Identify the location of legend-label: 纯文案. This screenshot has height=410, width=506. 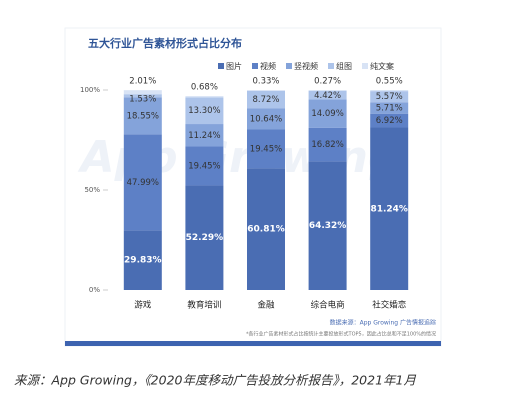
(382, 66).